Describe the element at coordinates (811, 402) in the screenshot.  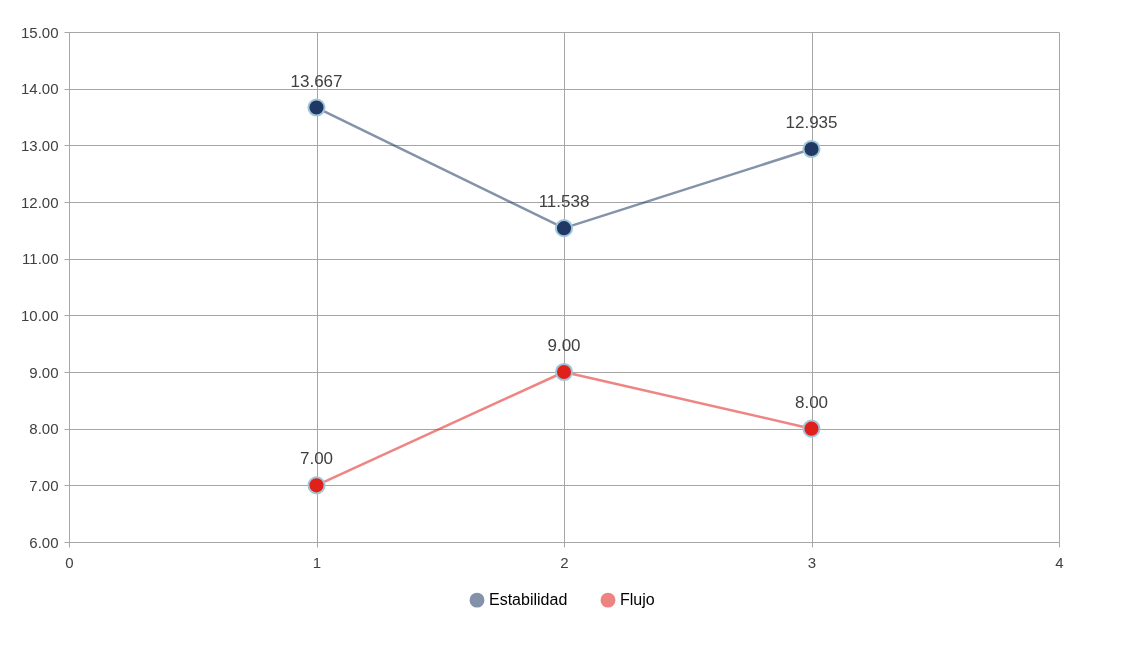
I see `data-label: 8.00` at that location.